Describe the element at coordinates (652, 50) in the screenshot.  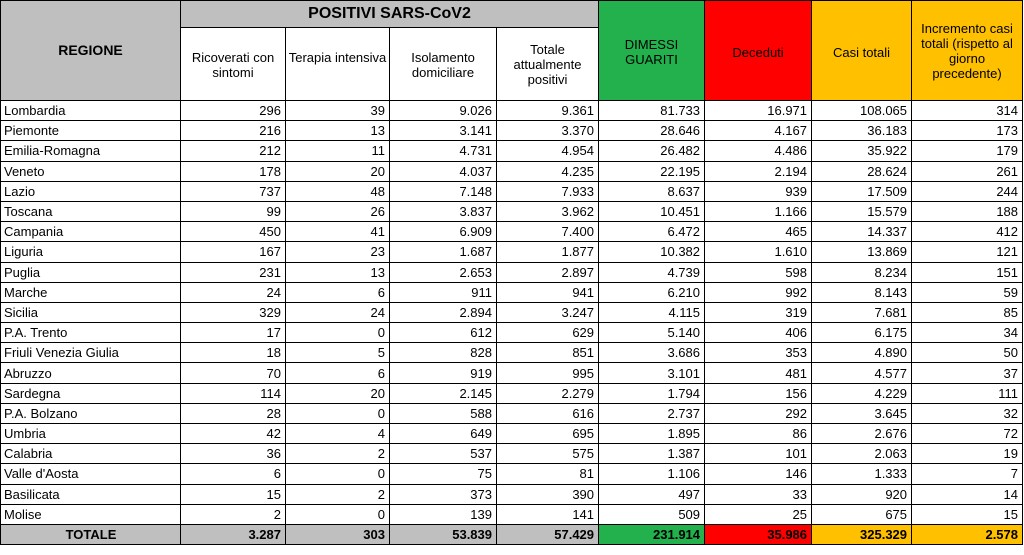
I see `header-dimessi: DIMESSI GUARITI` at that location.